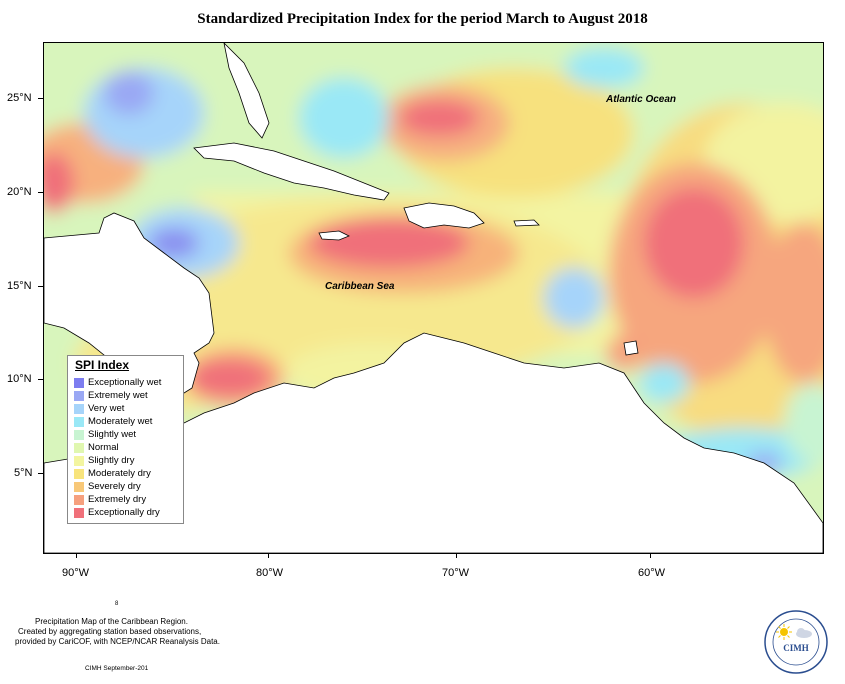 Image resolution: width=845 pixels, height=684 pixels. I want to click on legend-label: Slightly dry, so click(111, 460).